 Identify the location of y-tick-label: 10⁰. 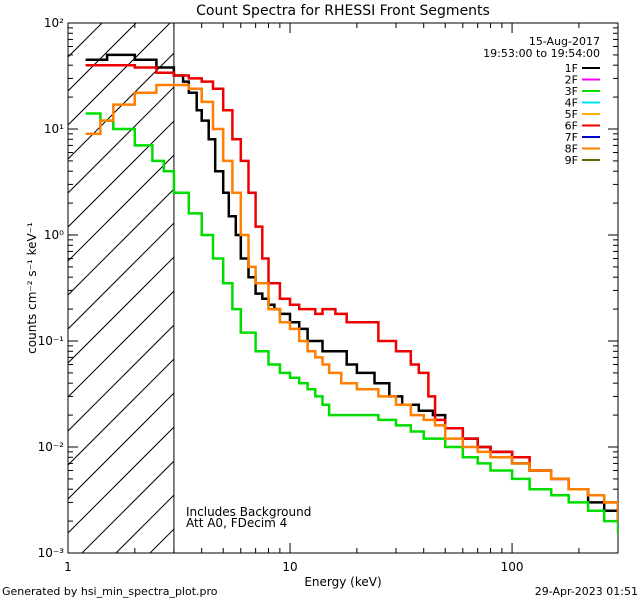
(54, 235).